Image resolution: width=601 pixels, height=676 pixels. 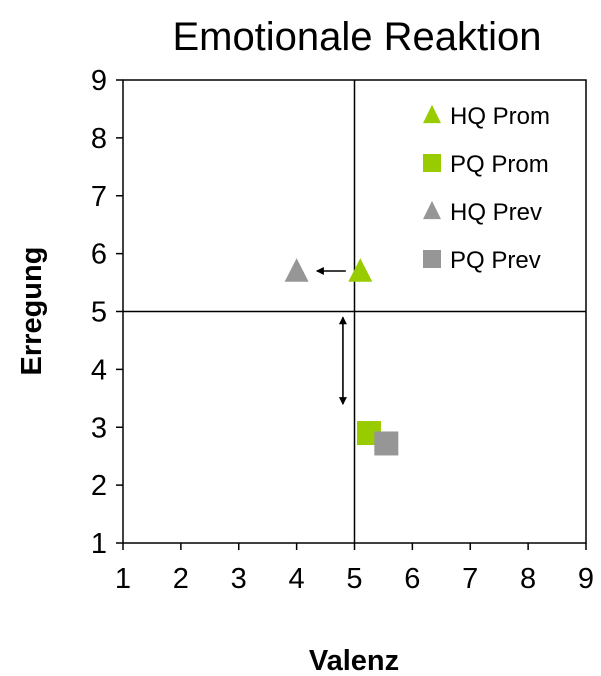 I want to click on x-axis-ticks: 1 2 3 4 5 6 7 8 9, so click(x=354, y=569).